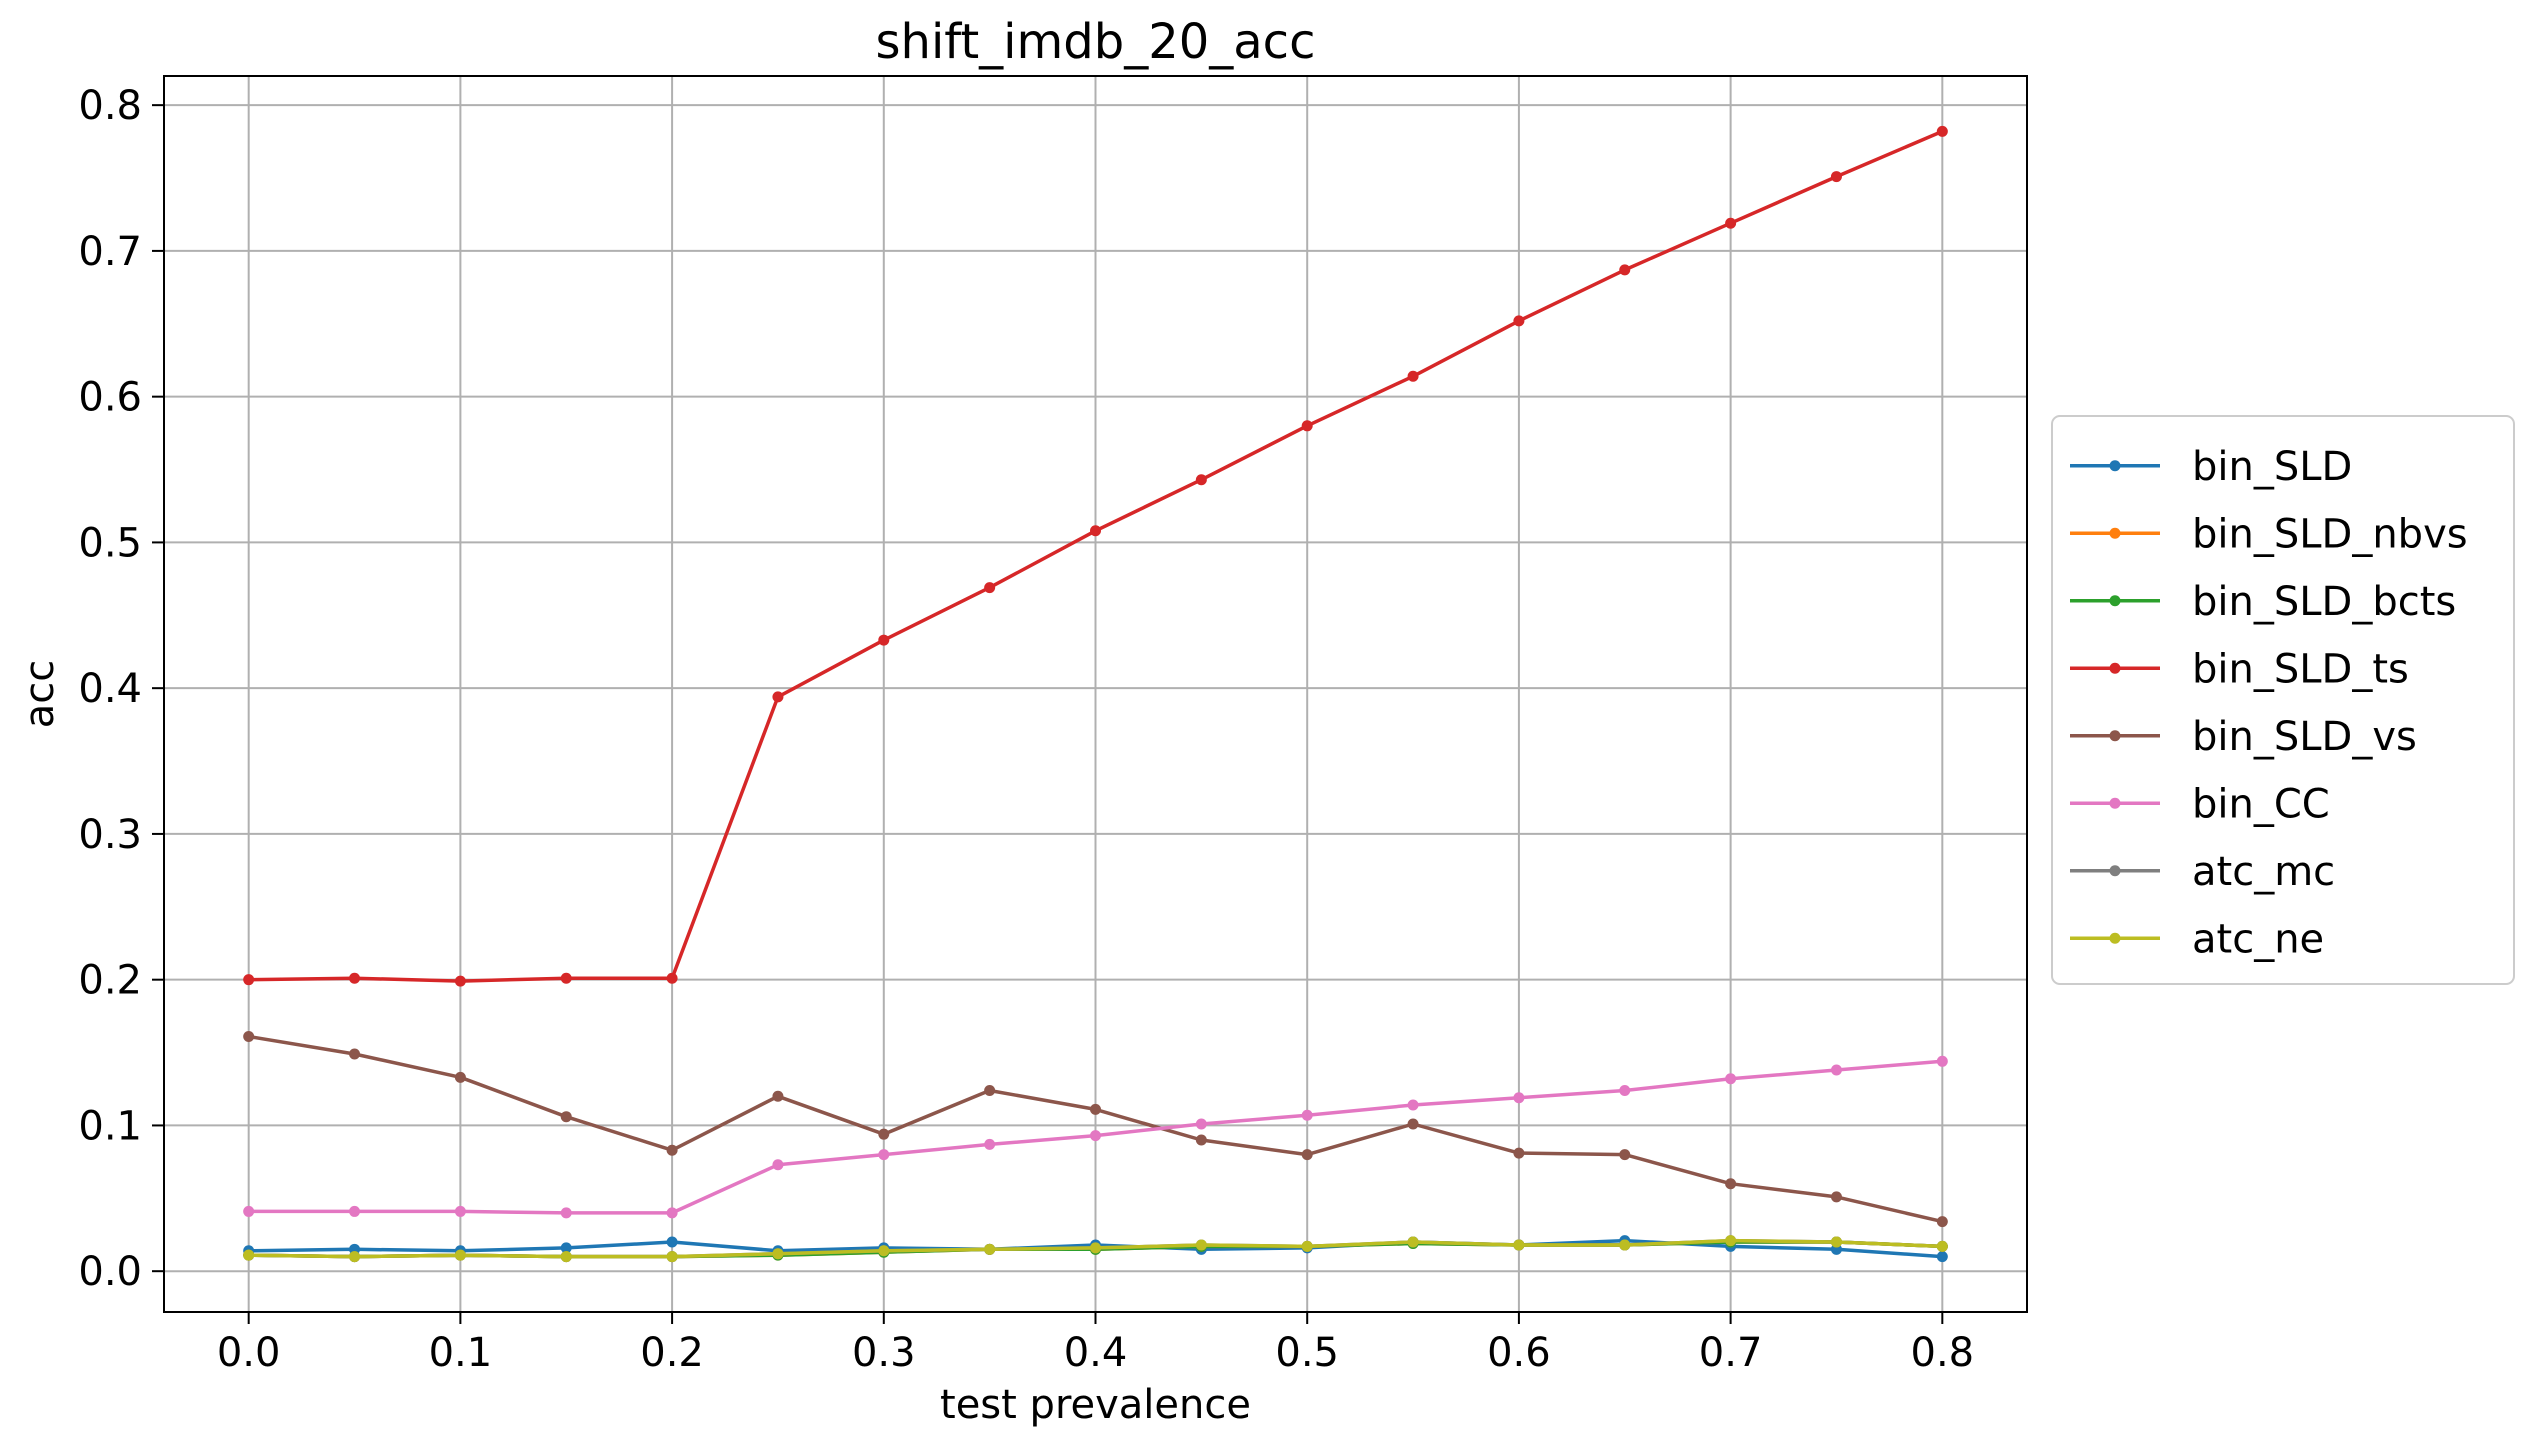 This screenshot has width=2533, height=1446. Describe the element at coordinates (1731, 1353) in the screenshot. I see `x-tick-label: 0.7` at that location.